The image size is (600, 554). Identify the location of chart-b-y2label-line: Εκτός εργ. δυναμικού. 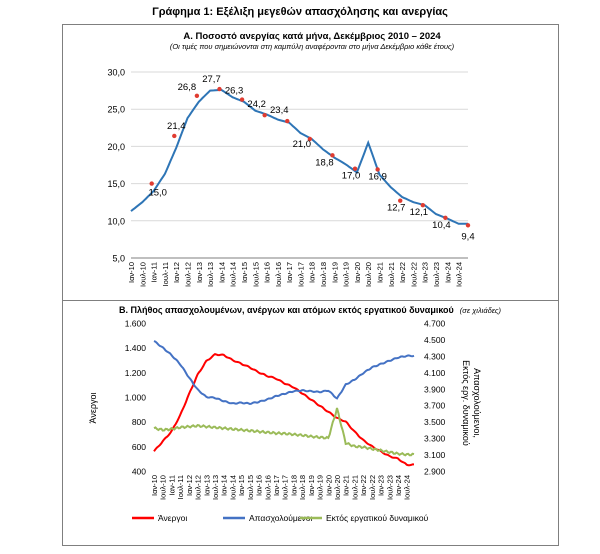
(466, 403).